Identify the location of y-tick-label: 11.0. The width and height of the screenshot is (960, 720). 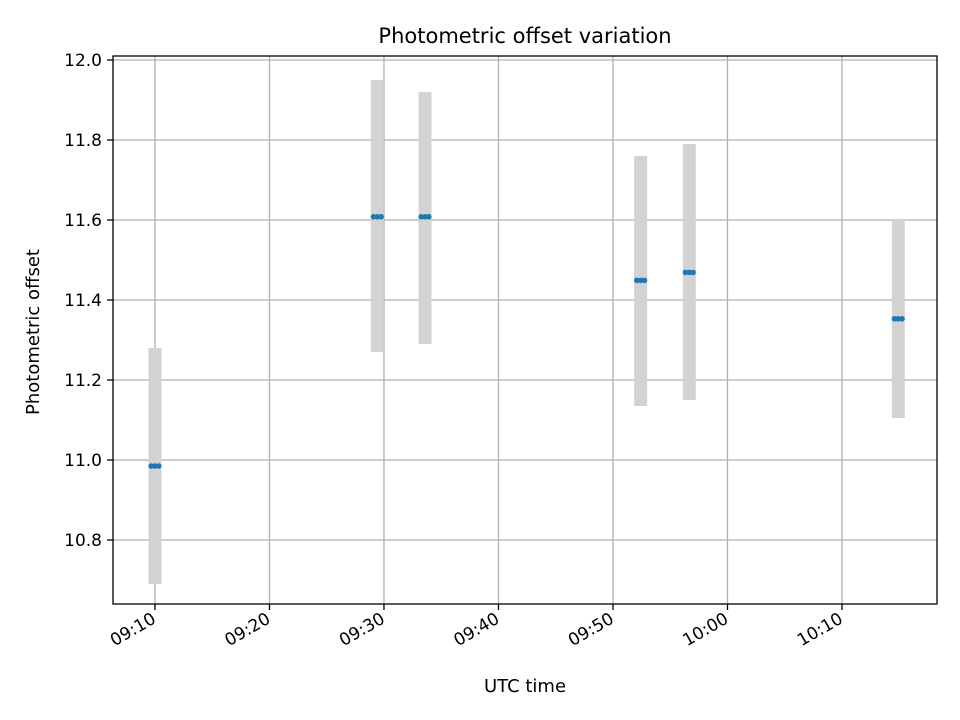
(83, 461).